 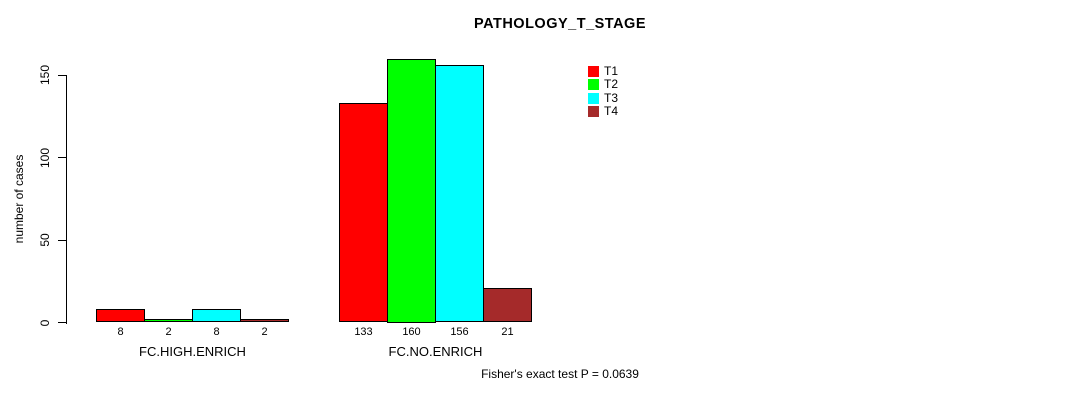 What do you see at coordinates (120, 332) in the screenshot?
I see `bar-value-label-t1-fc-high-enrich: 8` at bounding box center [120, 332].